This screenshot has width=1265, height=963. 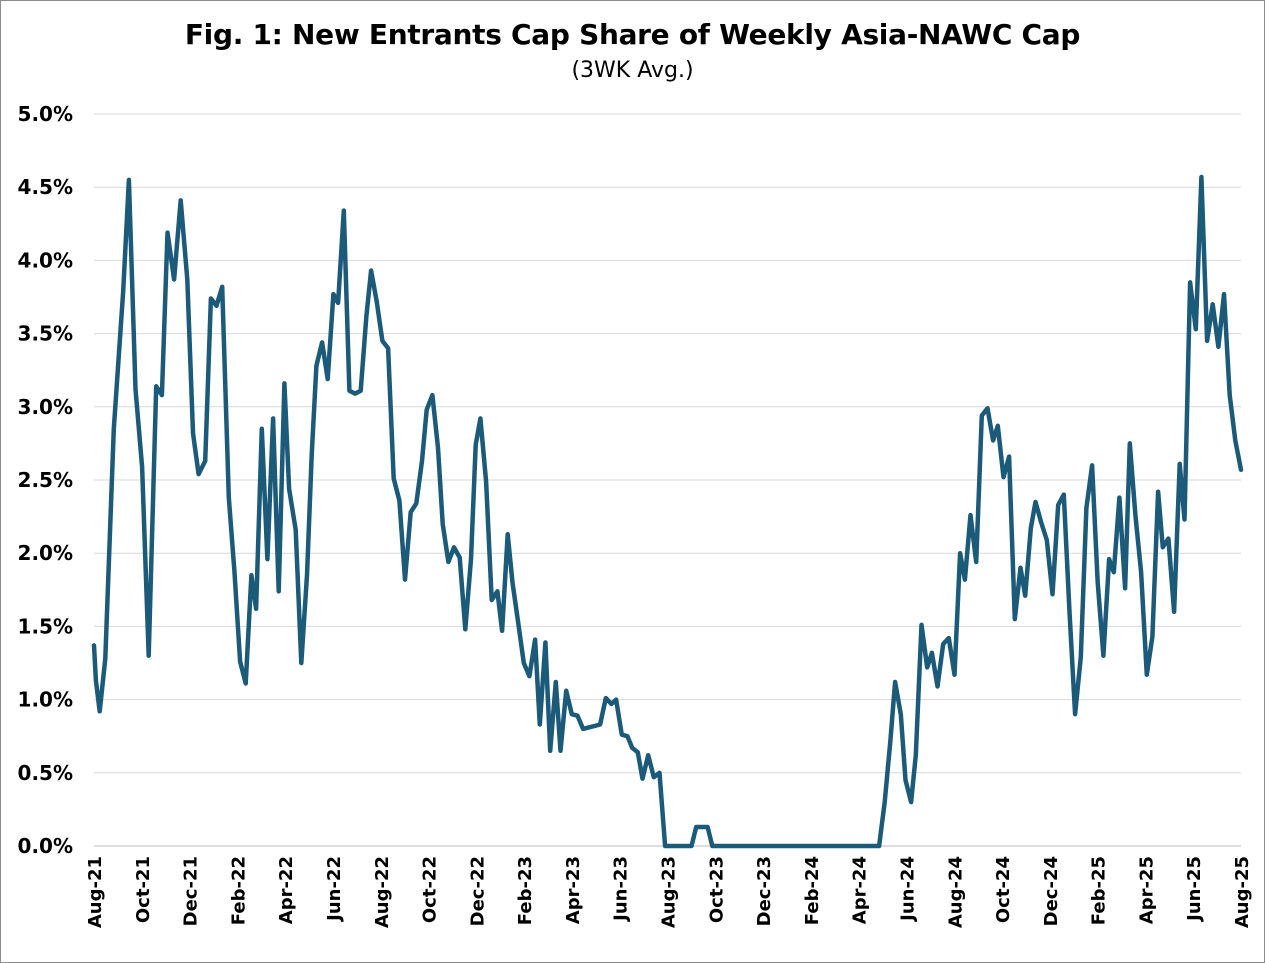 What do you see at coordinates (382, 892) in the screenshot?
I see `x-tick-label: Aug-22` at bounding box center [382, 892].